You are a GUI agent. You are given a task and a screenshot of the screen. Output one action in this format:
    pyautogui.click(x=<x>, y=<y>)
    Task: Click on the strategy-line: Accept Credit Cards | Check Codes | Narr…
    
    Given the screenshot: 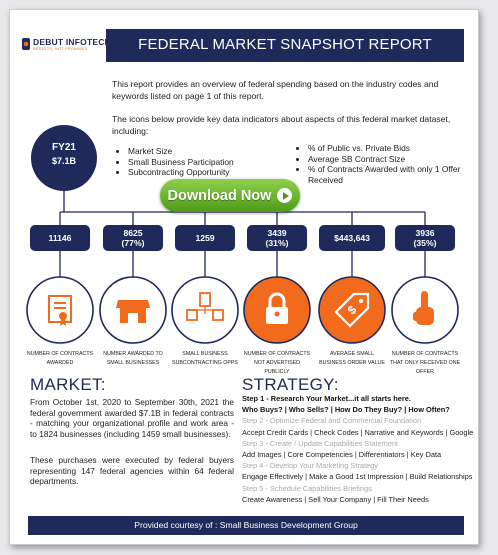 What is the action you would take?
    pyautogui.click(x=358, y=432)
    